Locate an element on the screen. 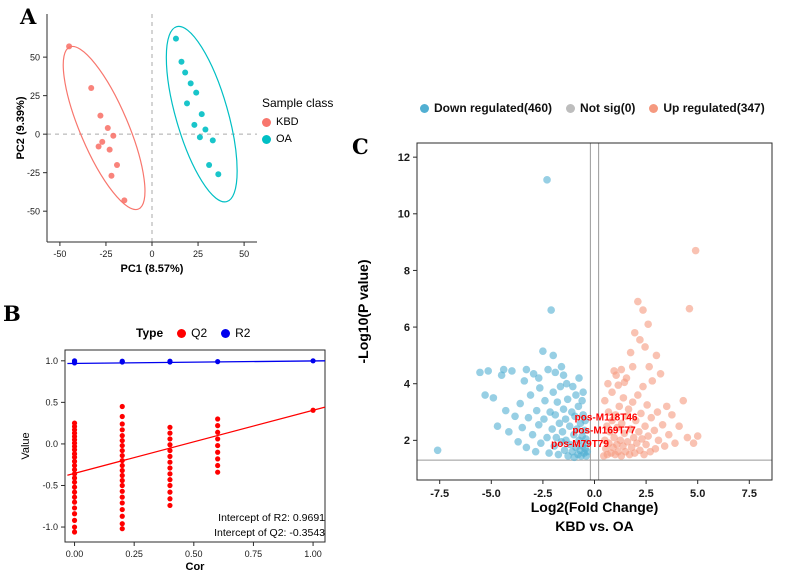 Image resolution: width=787 pixels, height=578 pixels. svg-text: 1.0 is located at coordinates (51, 361).